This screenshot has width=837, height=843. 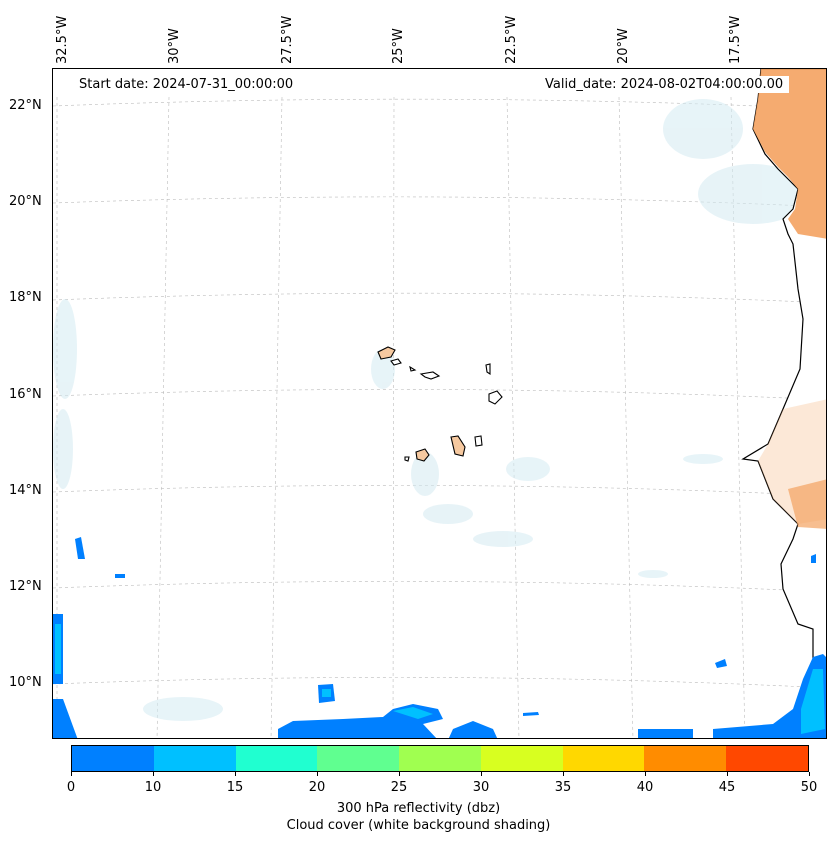 I want to click on colorbar-tick-label: 25, so click(x=399, y=787).